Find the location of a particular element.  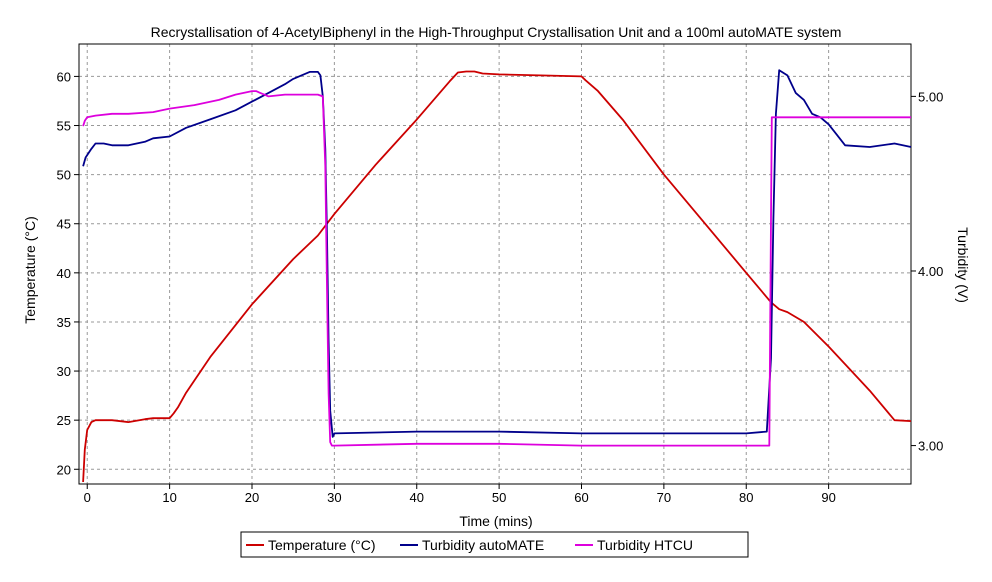

x-axis-label: Time (mins) is located at coordinates (495, 521).